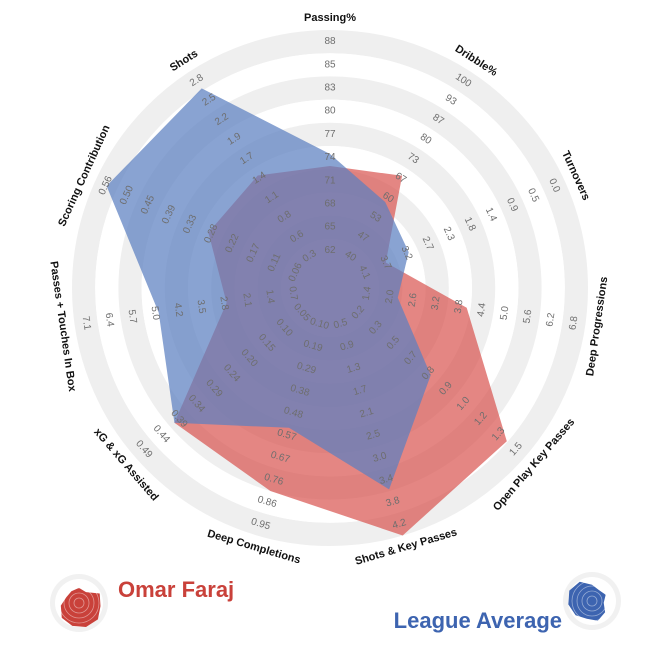  I want to click on tick-label: 2.7, so click(428, 244).